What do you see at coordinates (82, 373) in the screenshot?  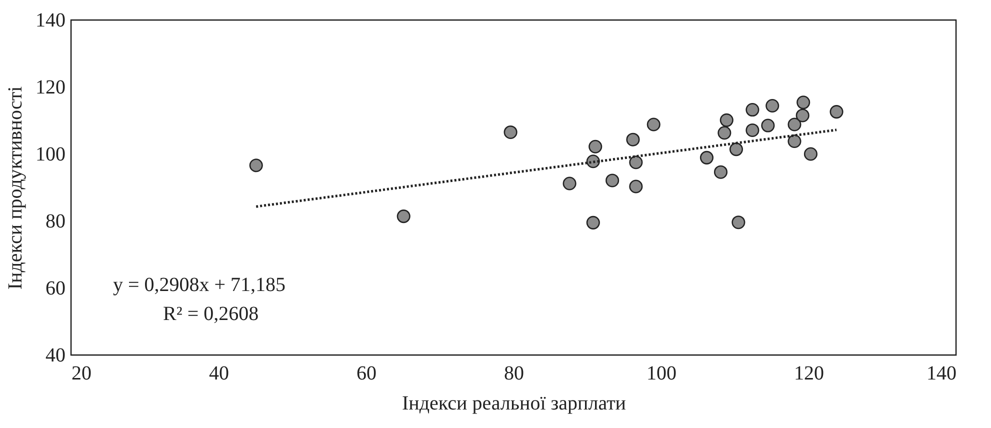 I see `x-tick-label: 20` at bounding box center [82, 373].